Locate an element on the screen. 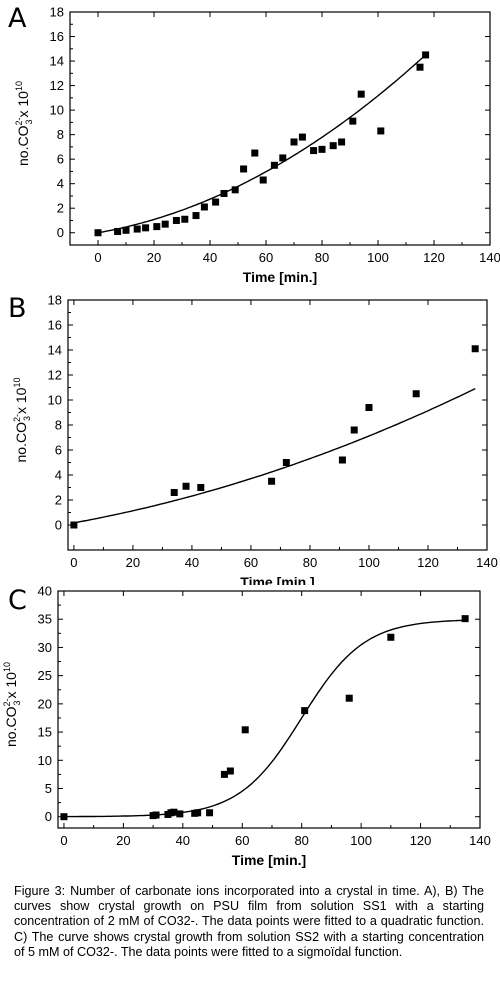 The image size is (500, 1005). chart-b-x-tick-label: 120 is located at coordinates (428, 562).